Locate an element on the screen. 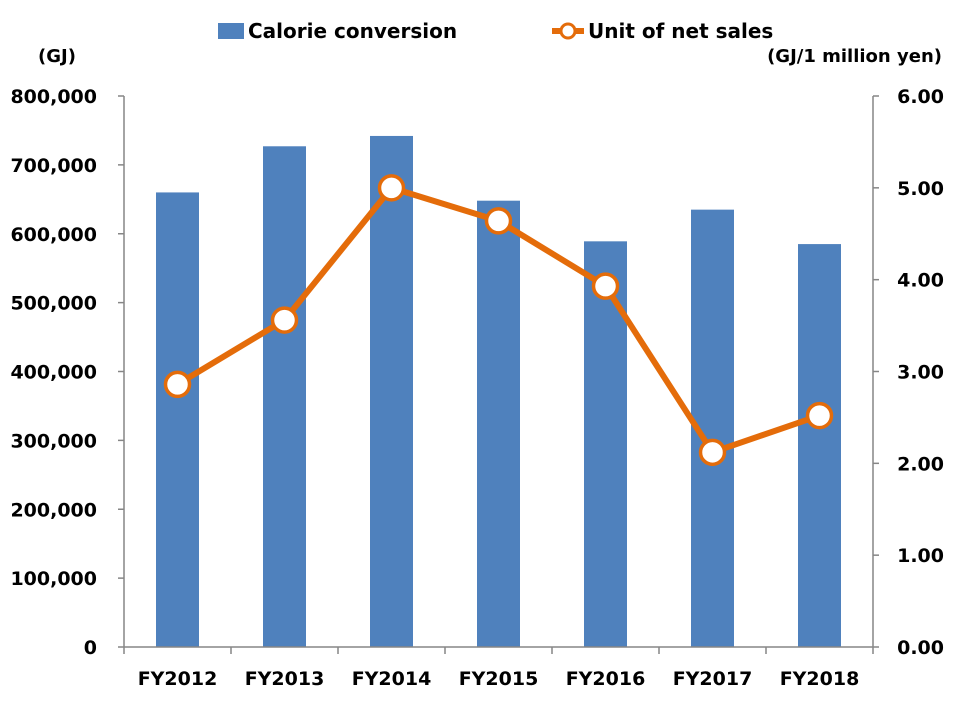 The image size is (960, 720). x-tick-label: FY2013 is located at coordinates (285, 679).